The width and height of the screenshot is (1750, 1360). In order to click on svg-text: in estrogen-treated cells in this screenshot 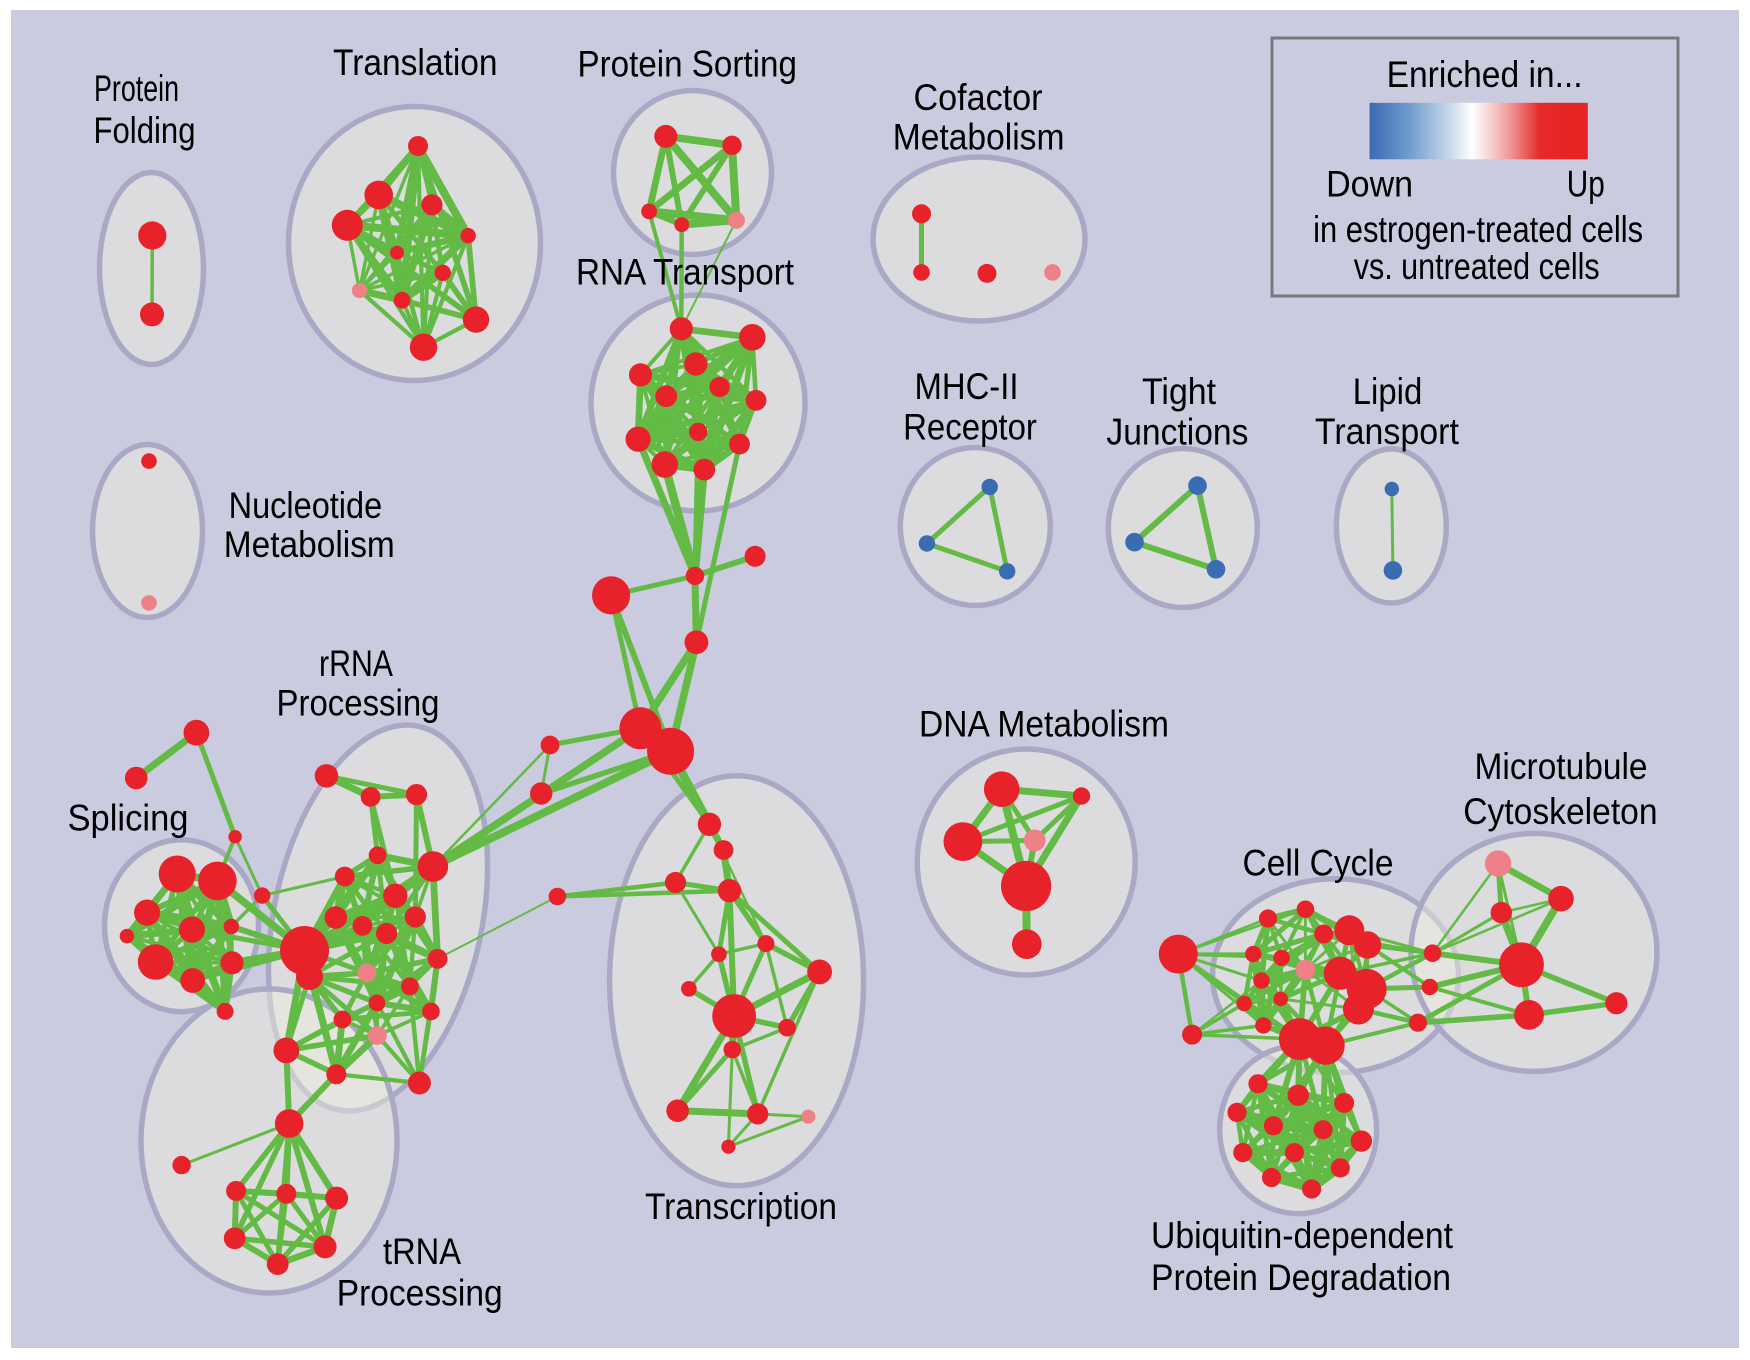, I will do `click(1478, 229)`.